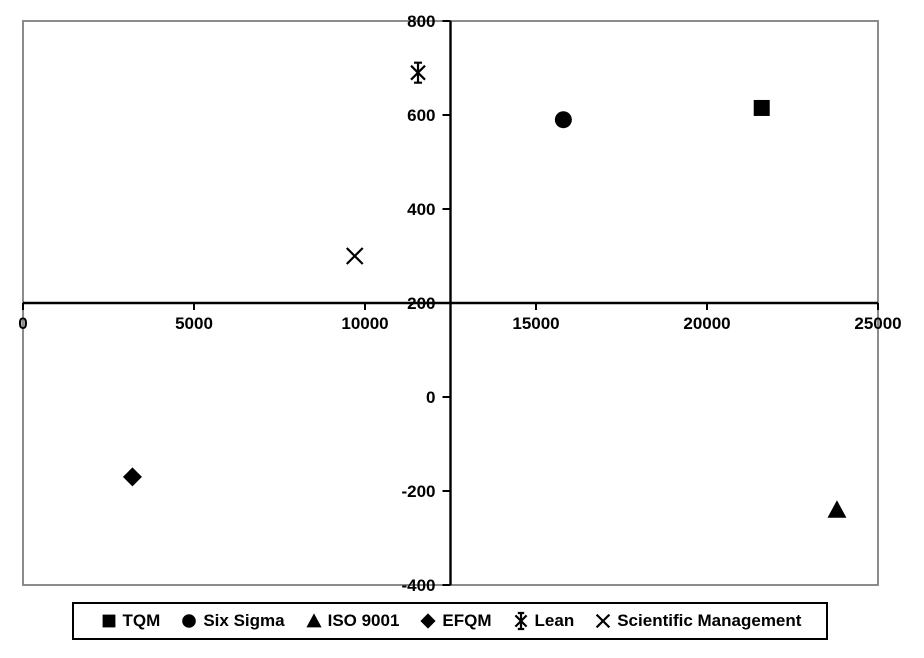  I want to click on x-axis-tick-label: 10000, so click(364, 323).